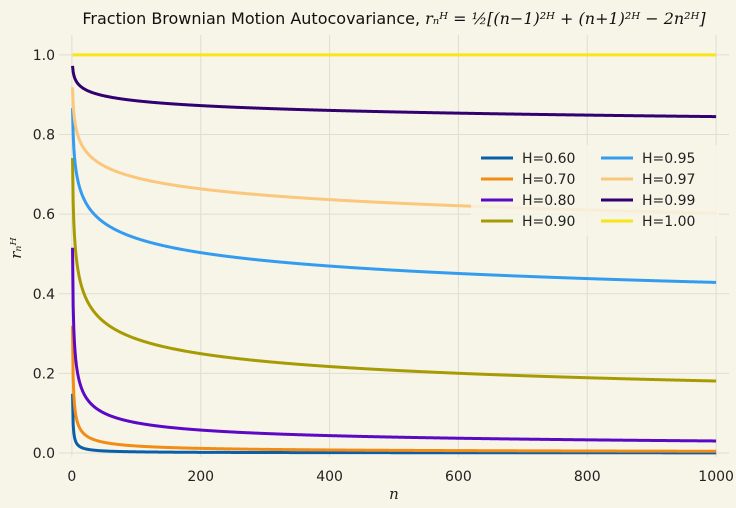 This screenshot has height=508, width=736. Describe the element at coordinates (668, 159) in the screenshot. I see `legend-label: H=0.95` at that location.